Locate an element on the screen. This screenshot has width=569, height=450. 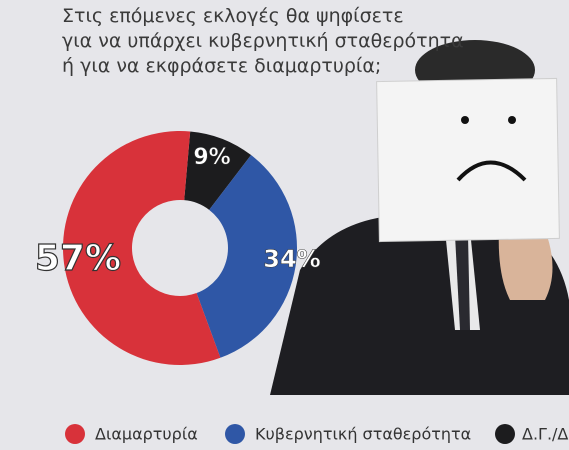
value-label: 57% is located at coordinates (78, 258).